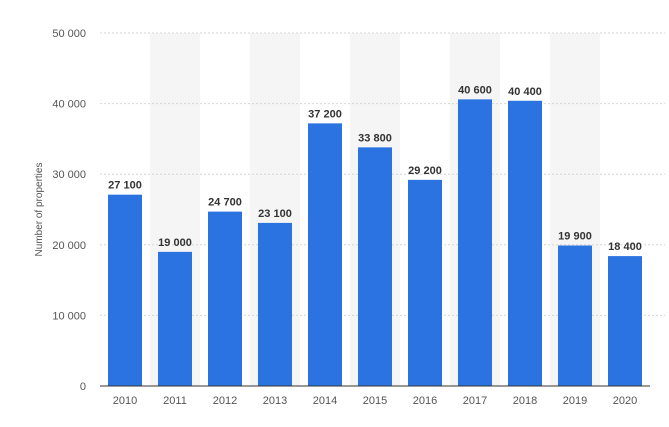 The width and height of the screenshot is (669, 427). I want to click on data-label-2012: 24 700, so click(225, 203).